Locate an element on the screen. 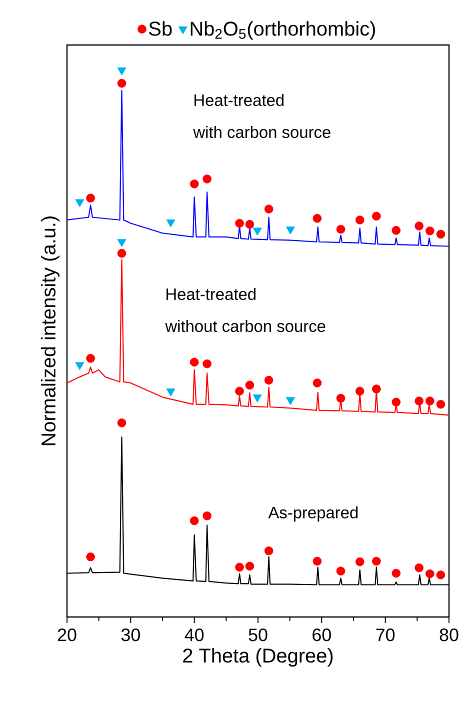 The width and height of the screenshot is (465, 702). x-tick-label: 60 is located at coordinates (321, 635).